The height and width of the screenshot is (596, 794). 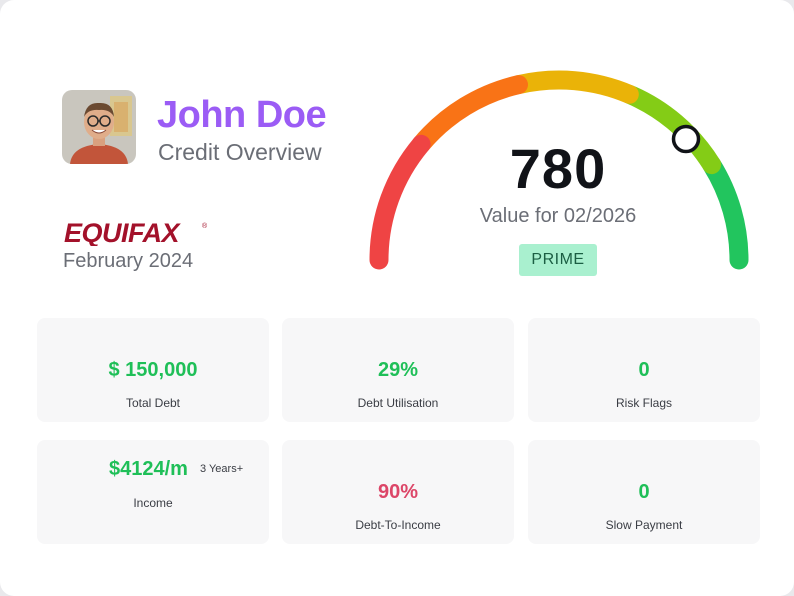 I want to click on risk-flags-label: Risk Flags, so click(x=643, y=403).